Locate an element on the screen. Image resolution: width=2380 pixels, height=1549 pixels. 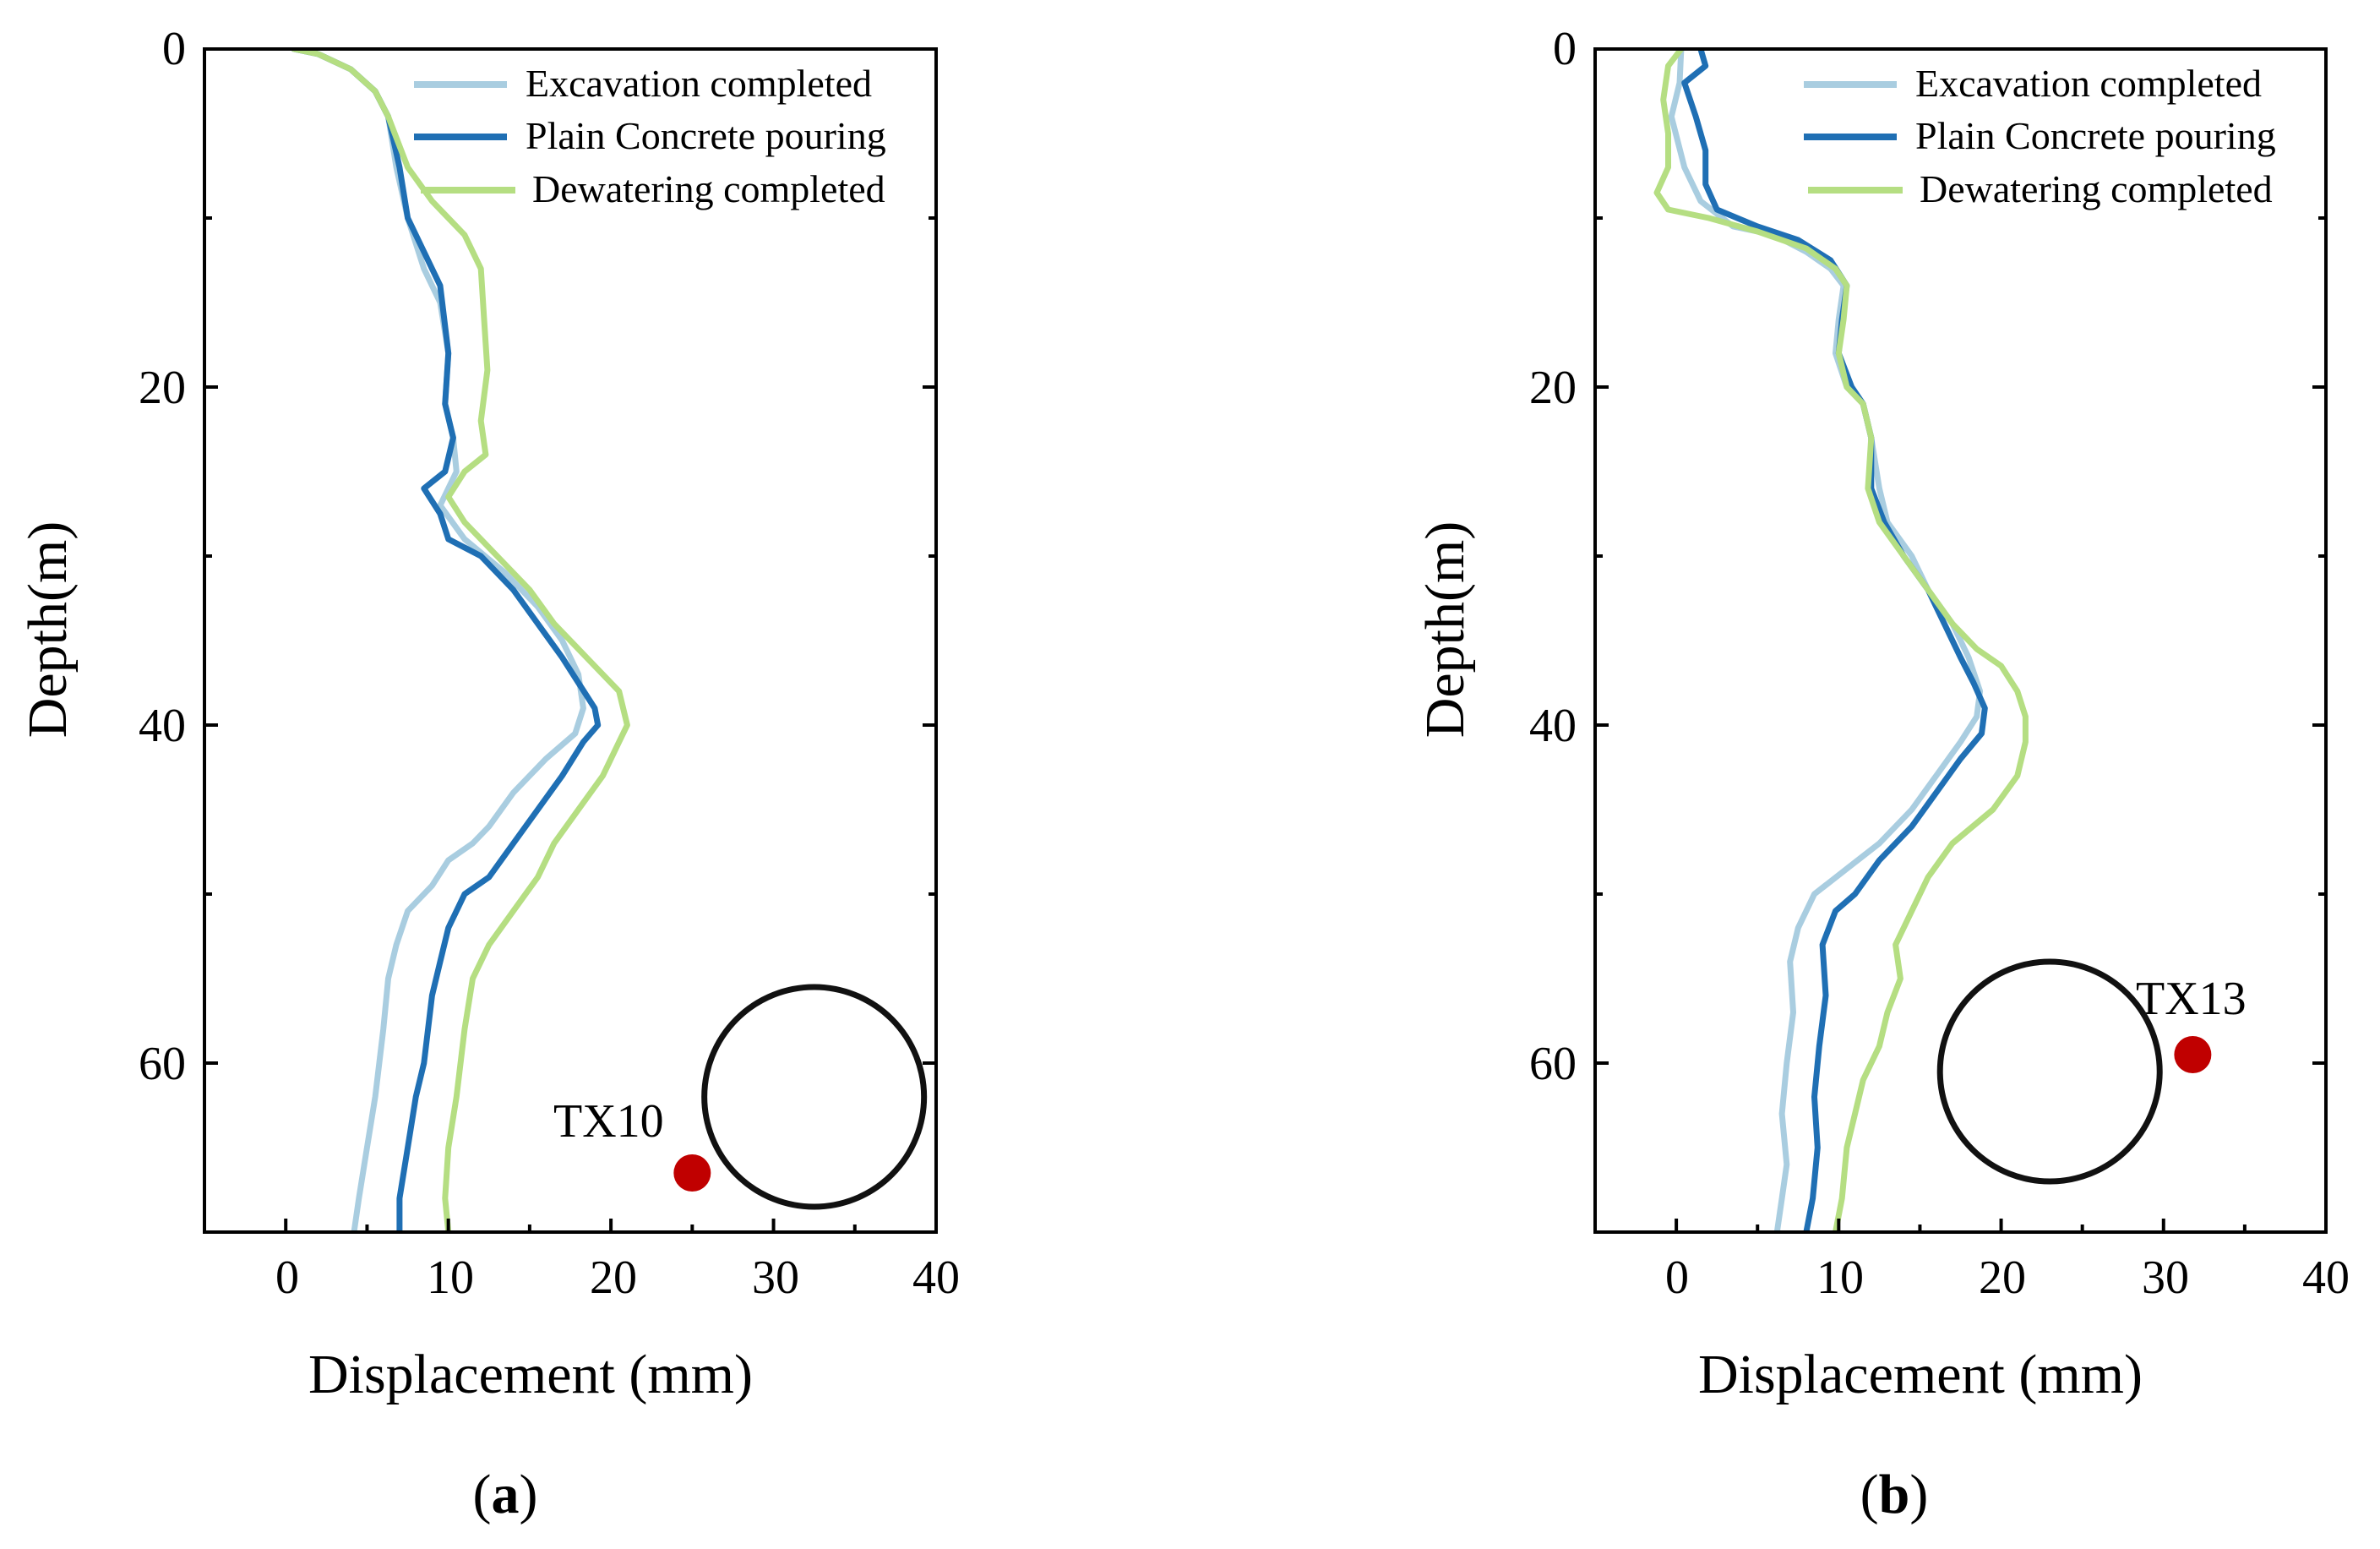
tunnel-circle-a is located at coordinates (814, 1097).